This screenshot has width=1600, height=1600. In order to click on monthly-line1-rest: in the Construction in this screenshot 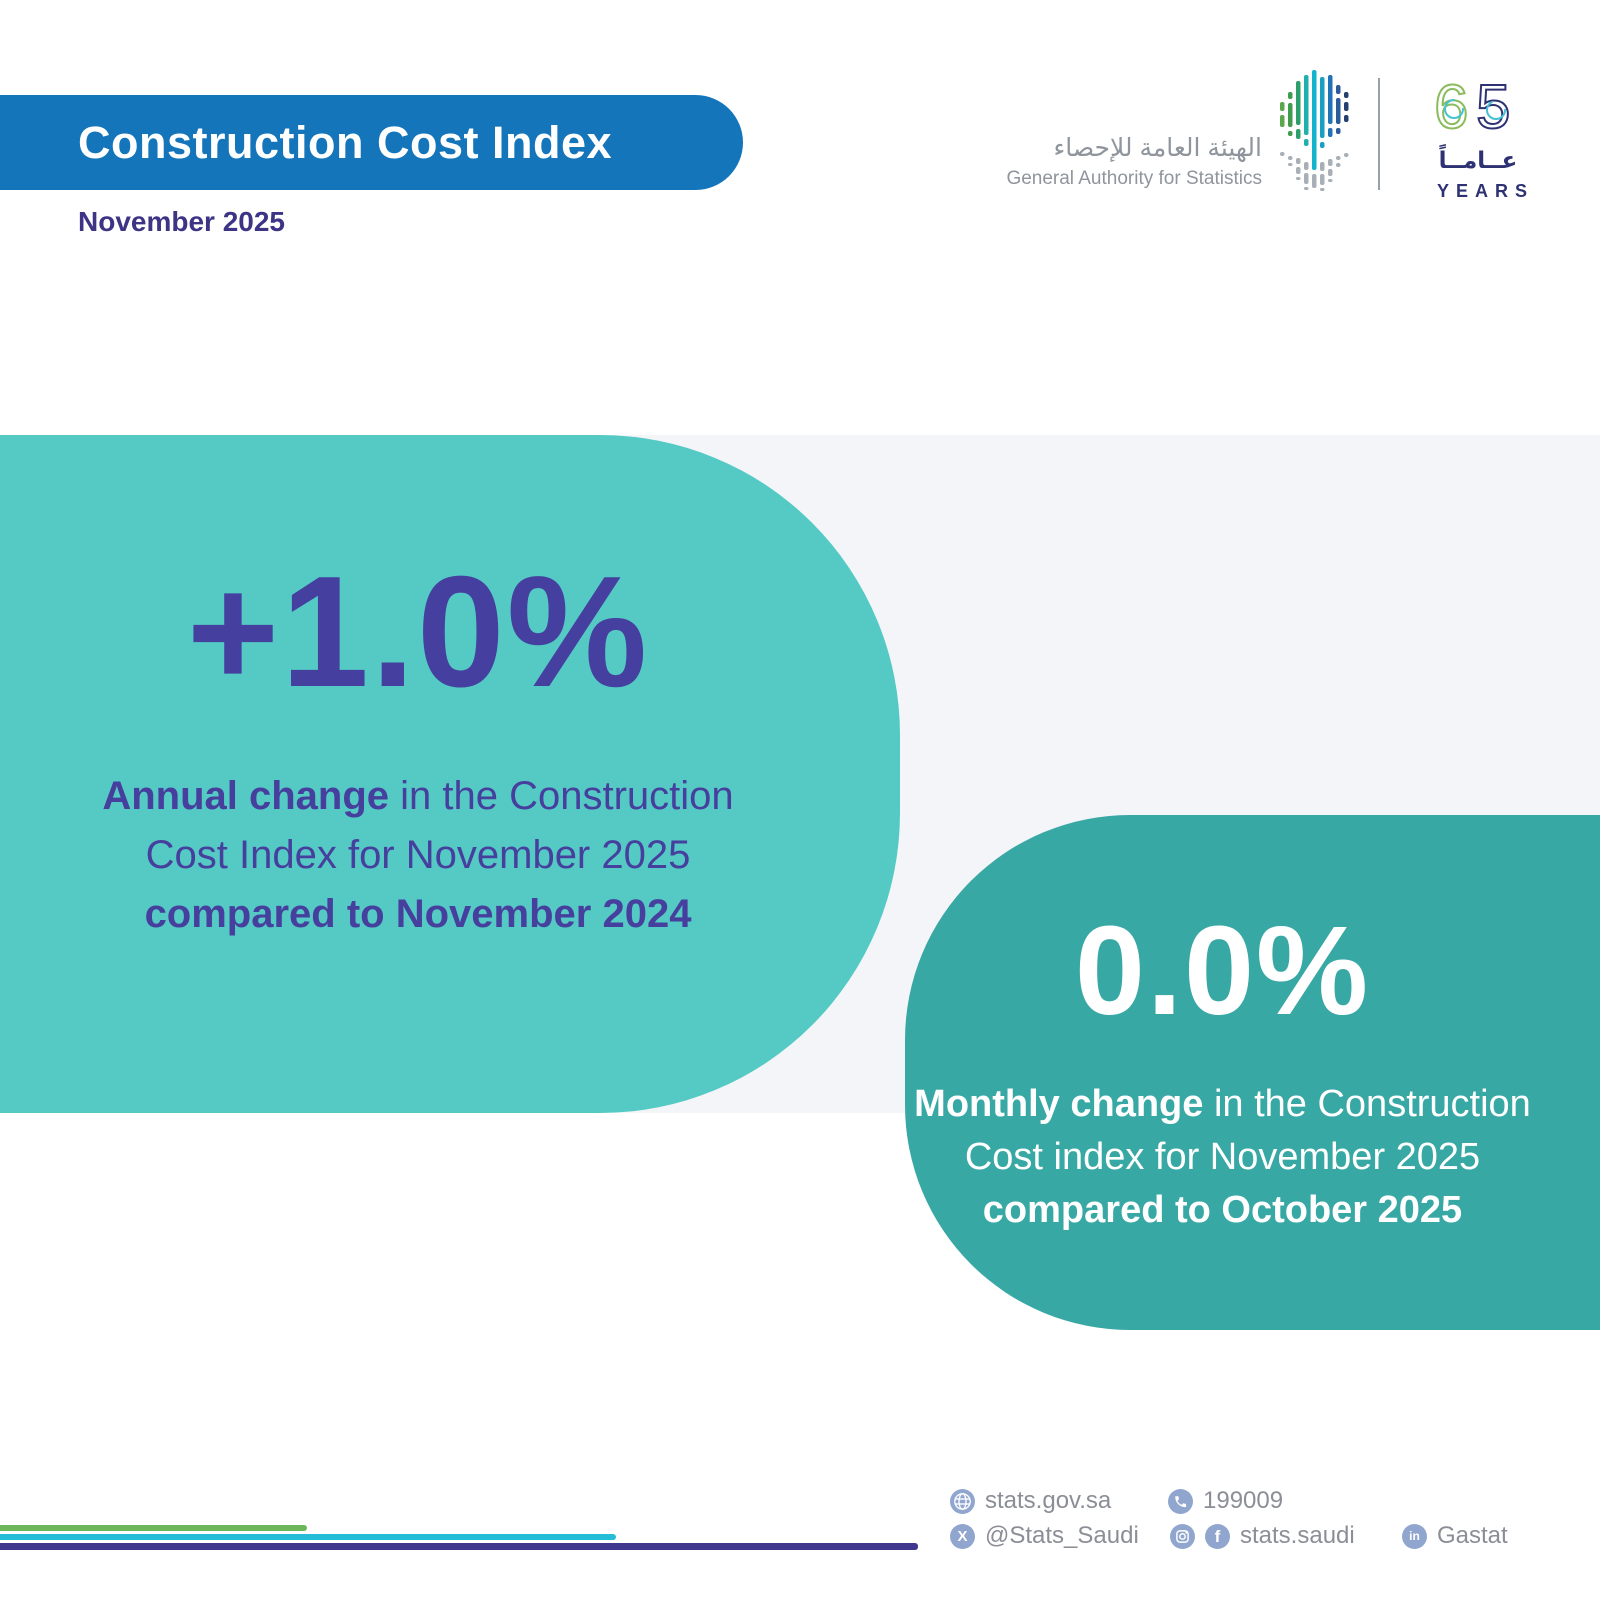, I will do `click(1367, 1104)`.